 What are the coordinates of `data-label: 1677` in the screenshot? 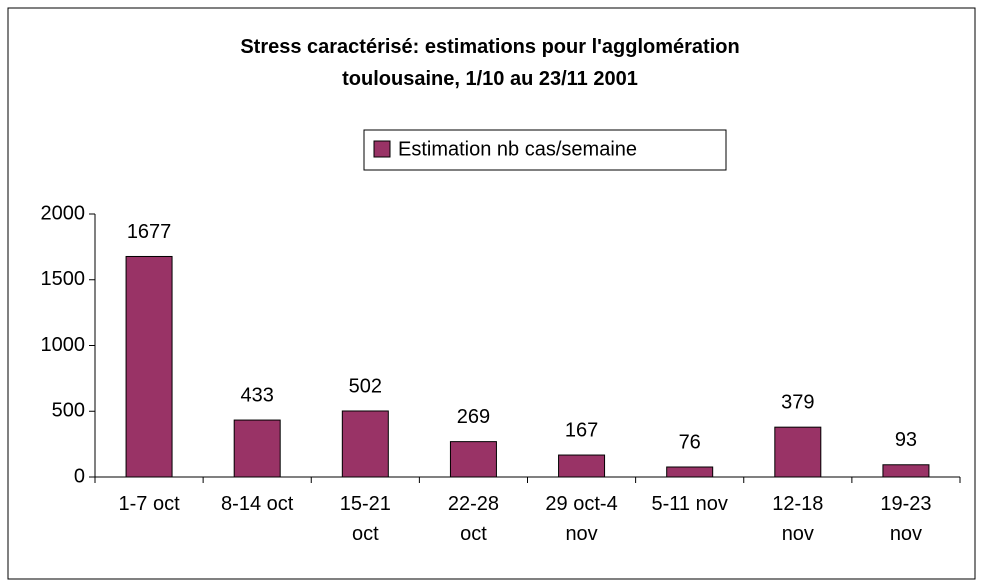 It's located at (149, 232).